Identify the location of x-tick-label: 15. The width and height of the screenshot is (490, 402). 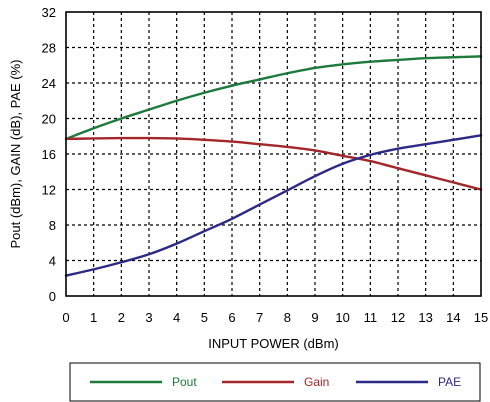
(481, 317).